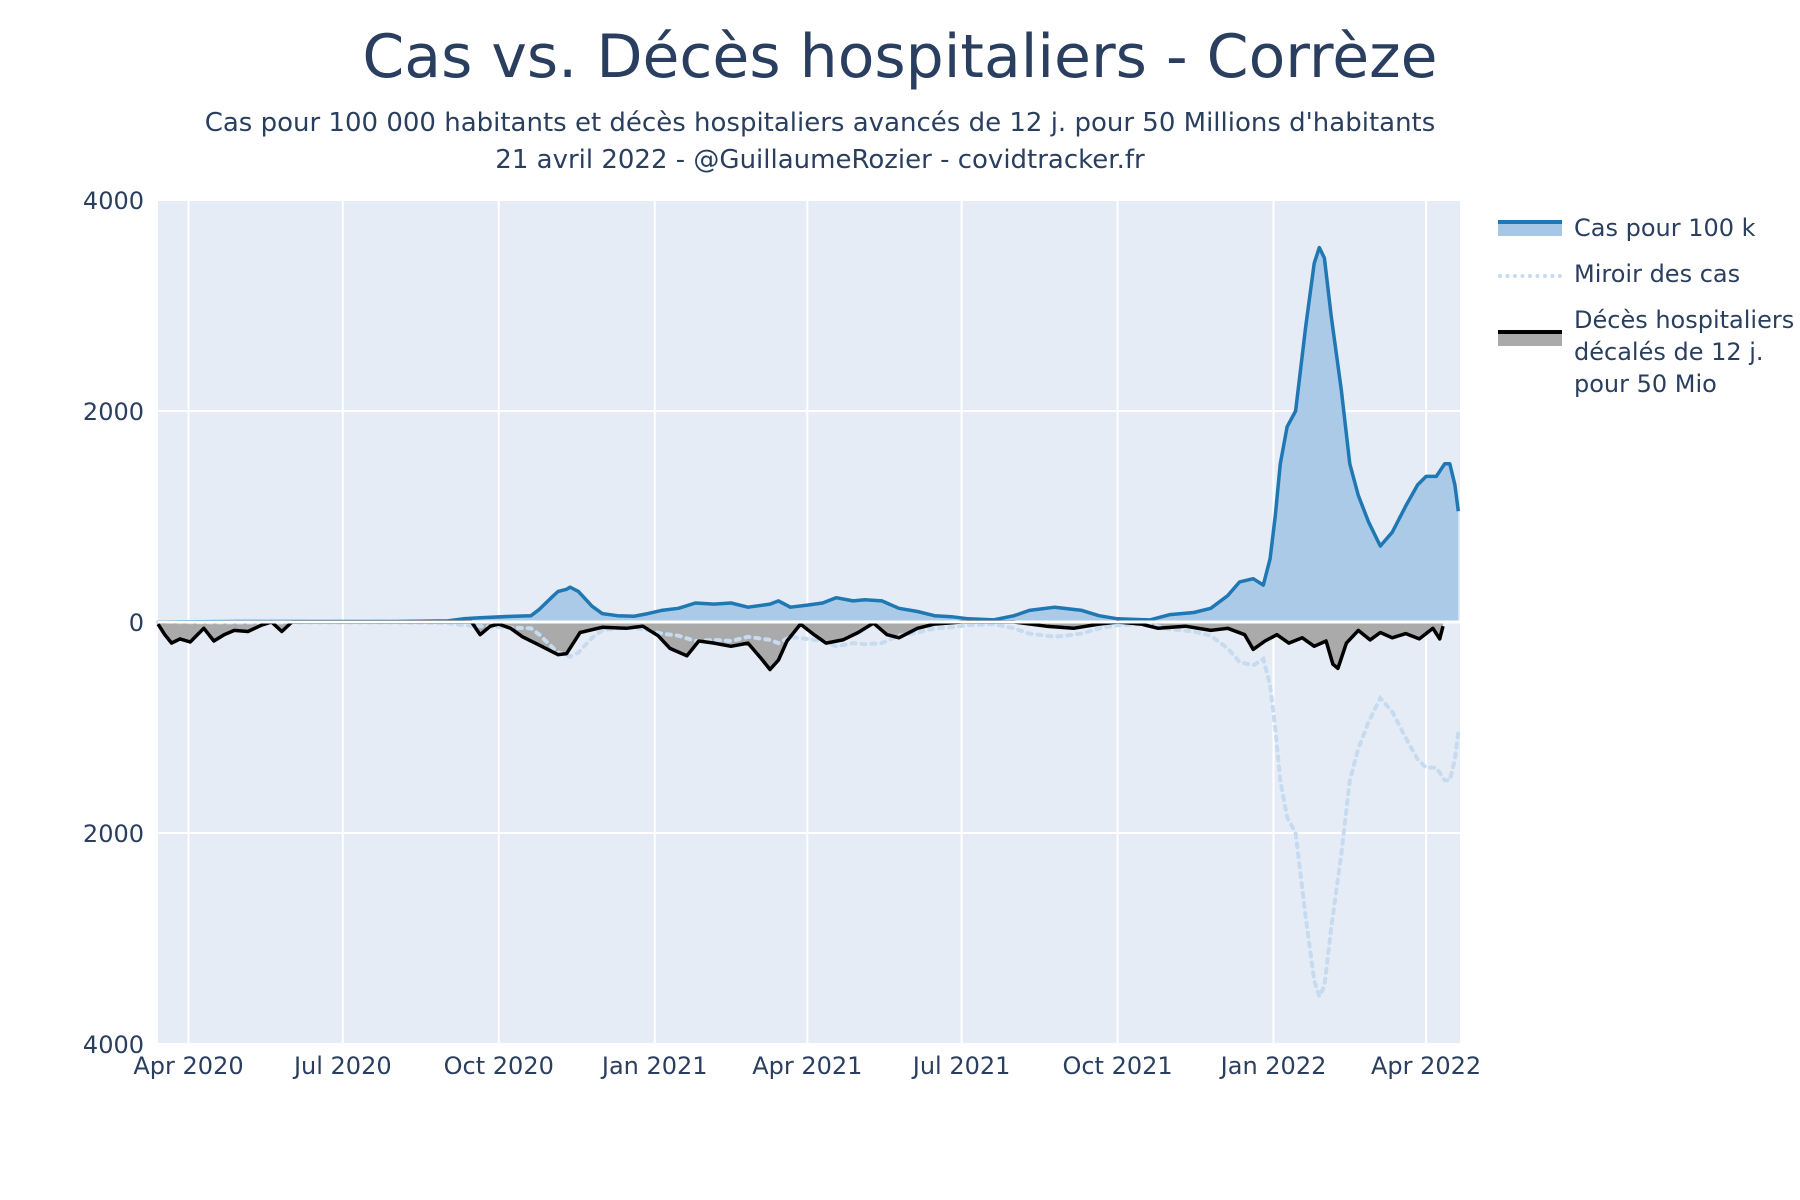  What do you see at coordinates (900, 57) in the screenshot?
I see `chart-title: Cas vs. Décès hospitaliers - Corrèze` at bounding box center [900, 57].